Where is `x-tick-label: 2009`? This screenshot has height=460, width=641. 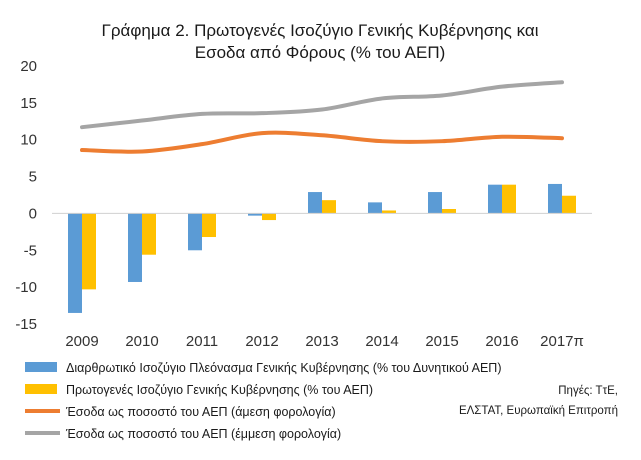 x-tick-label: 2009 is located at coordinates (81, 341).